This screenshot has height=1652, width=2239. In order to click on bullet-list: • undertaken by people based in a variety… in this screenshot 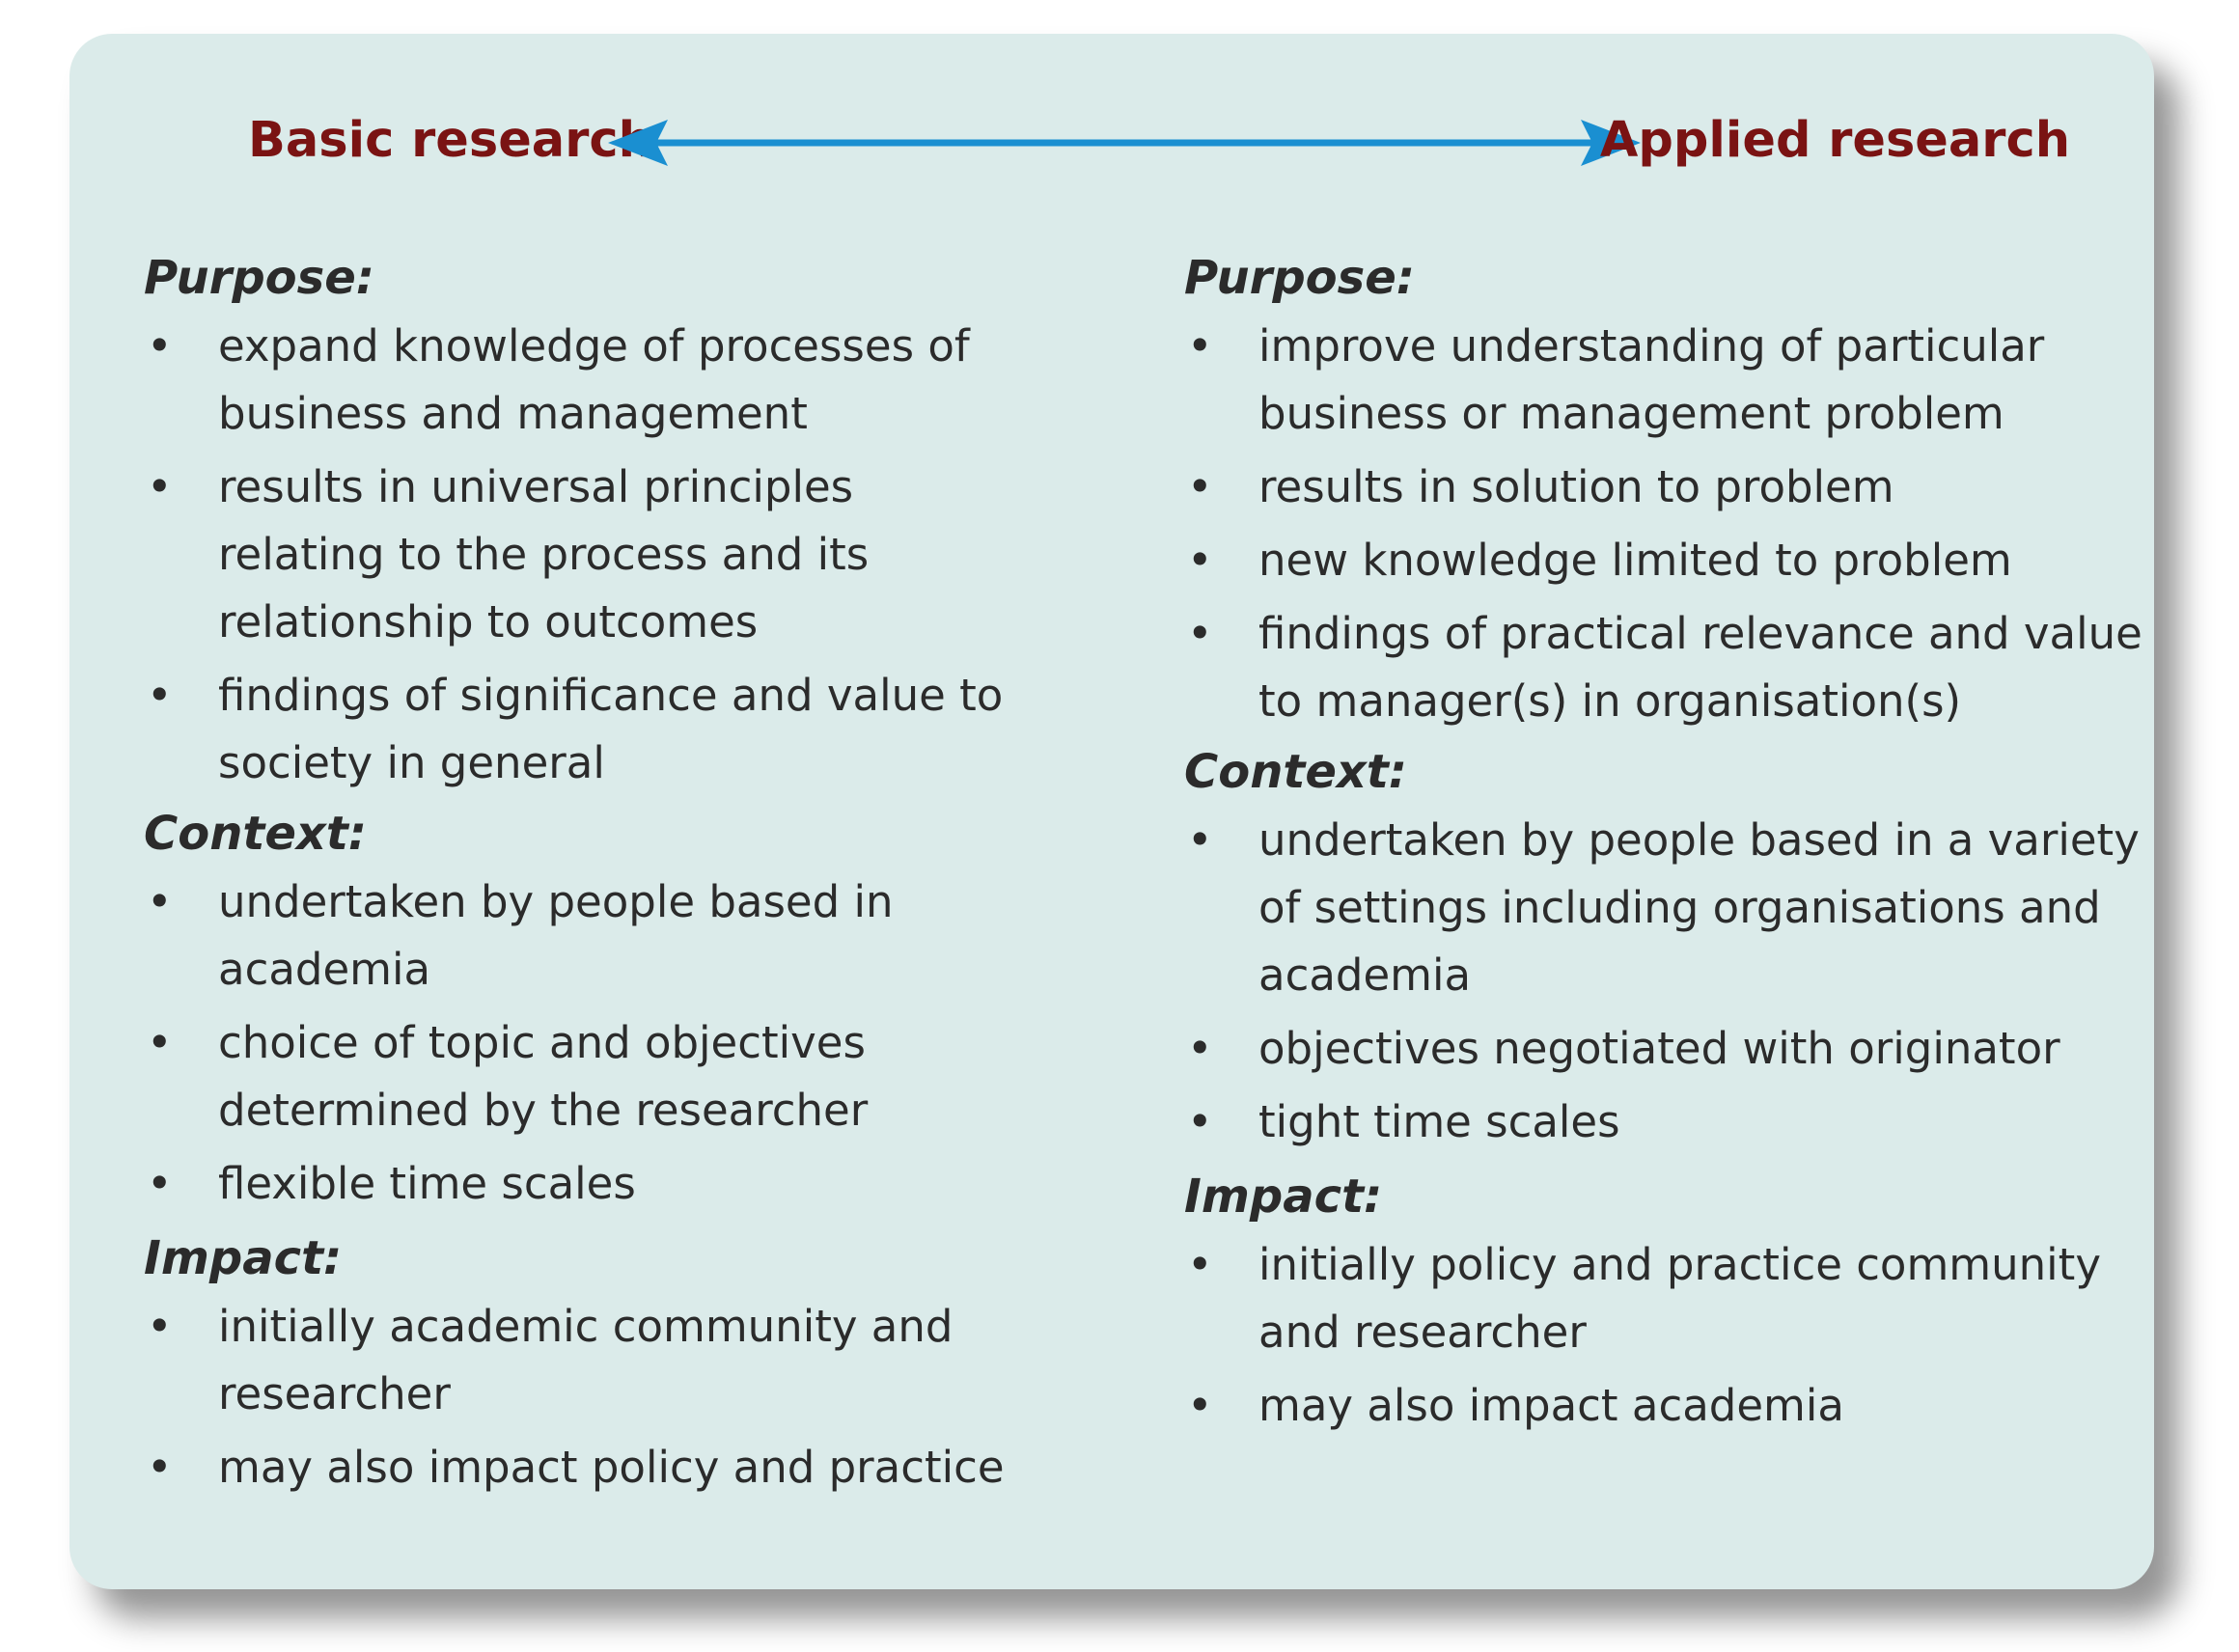, I will do `click(1667, 981)`.